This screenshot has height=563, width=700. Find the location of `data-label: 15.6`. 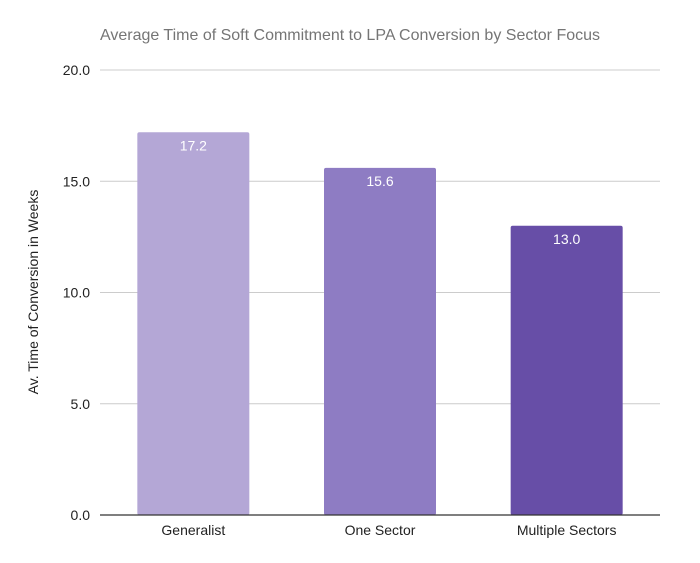

data-label: 15.6 is located at coordinates (379, 181).